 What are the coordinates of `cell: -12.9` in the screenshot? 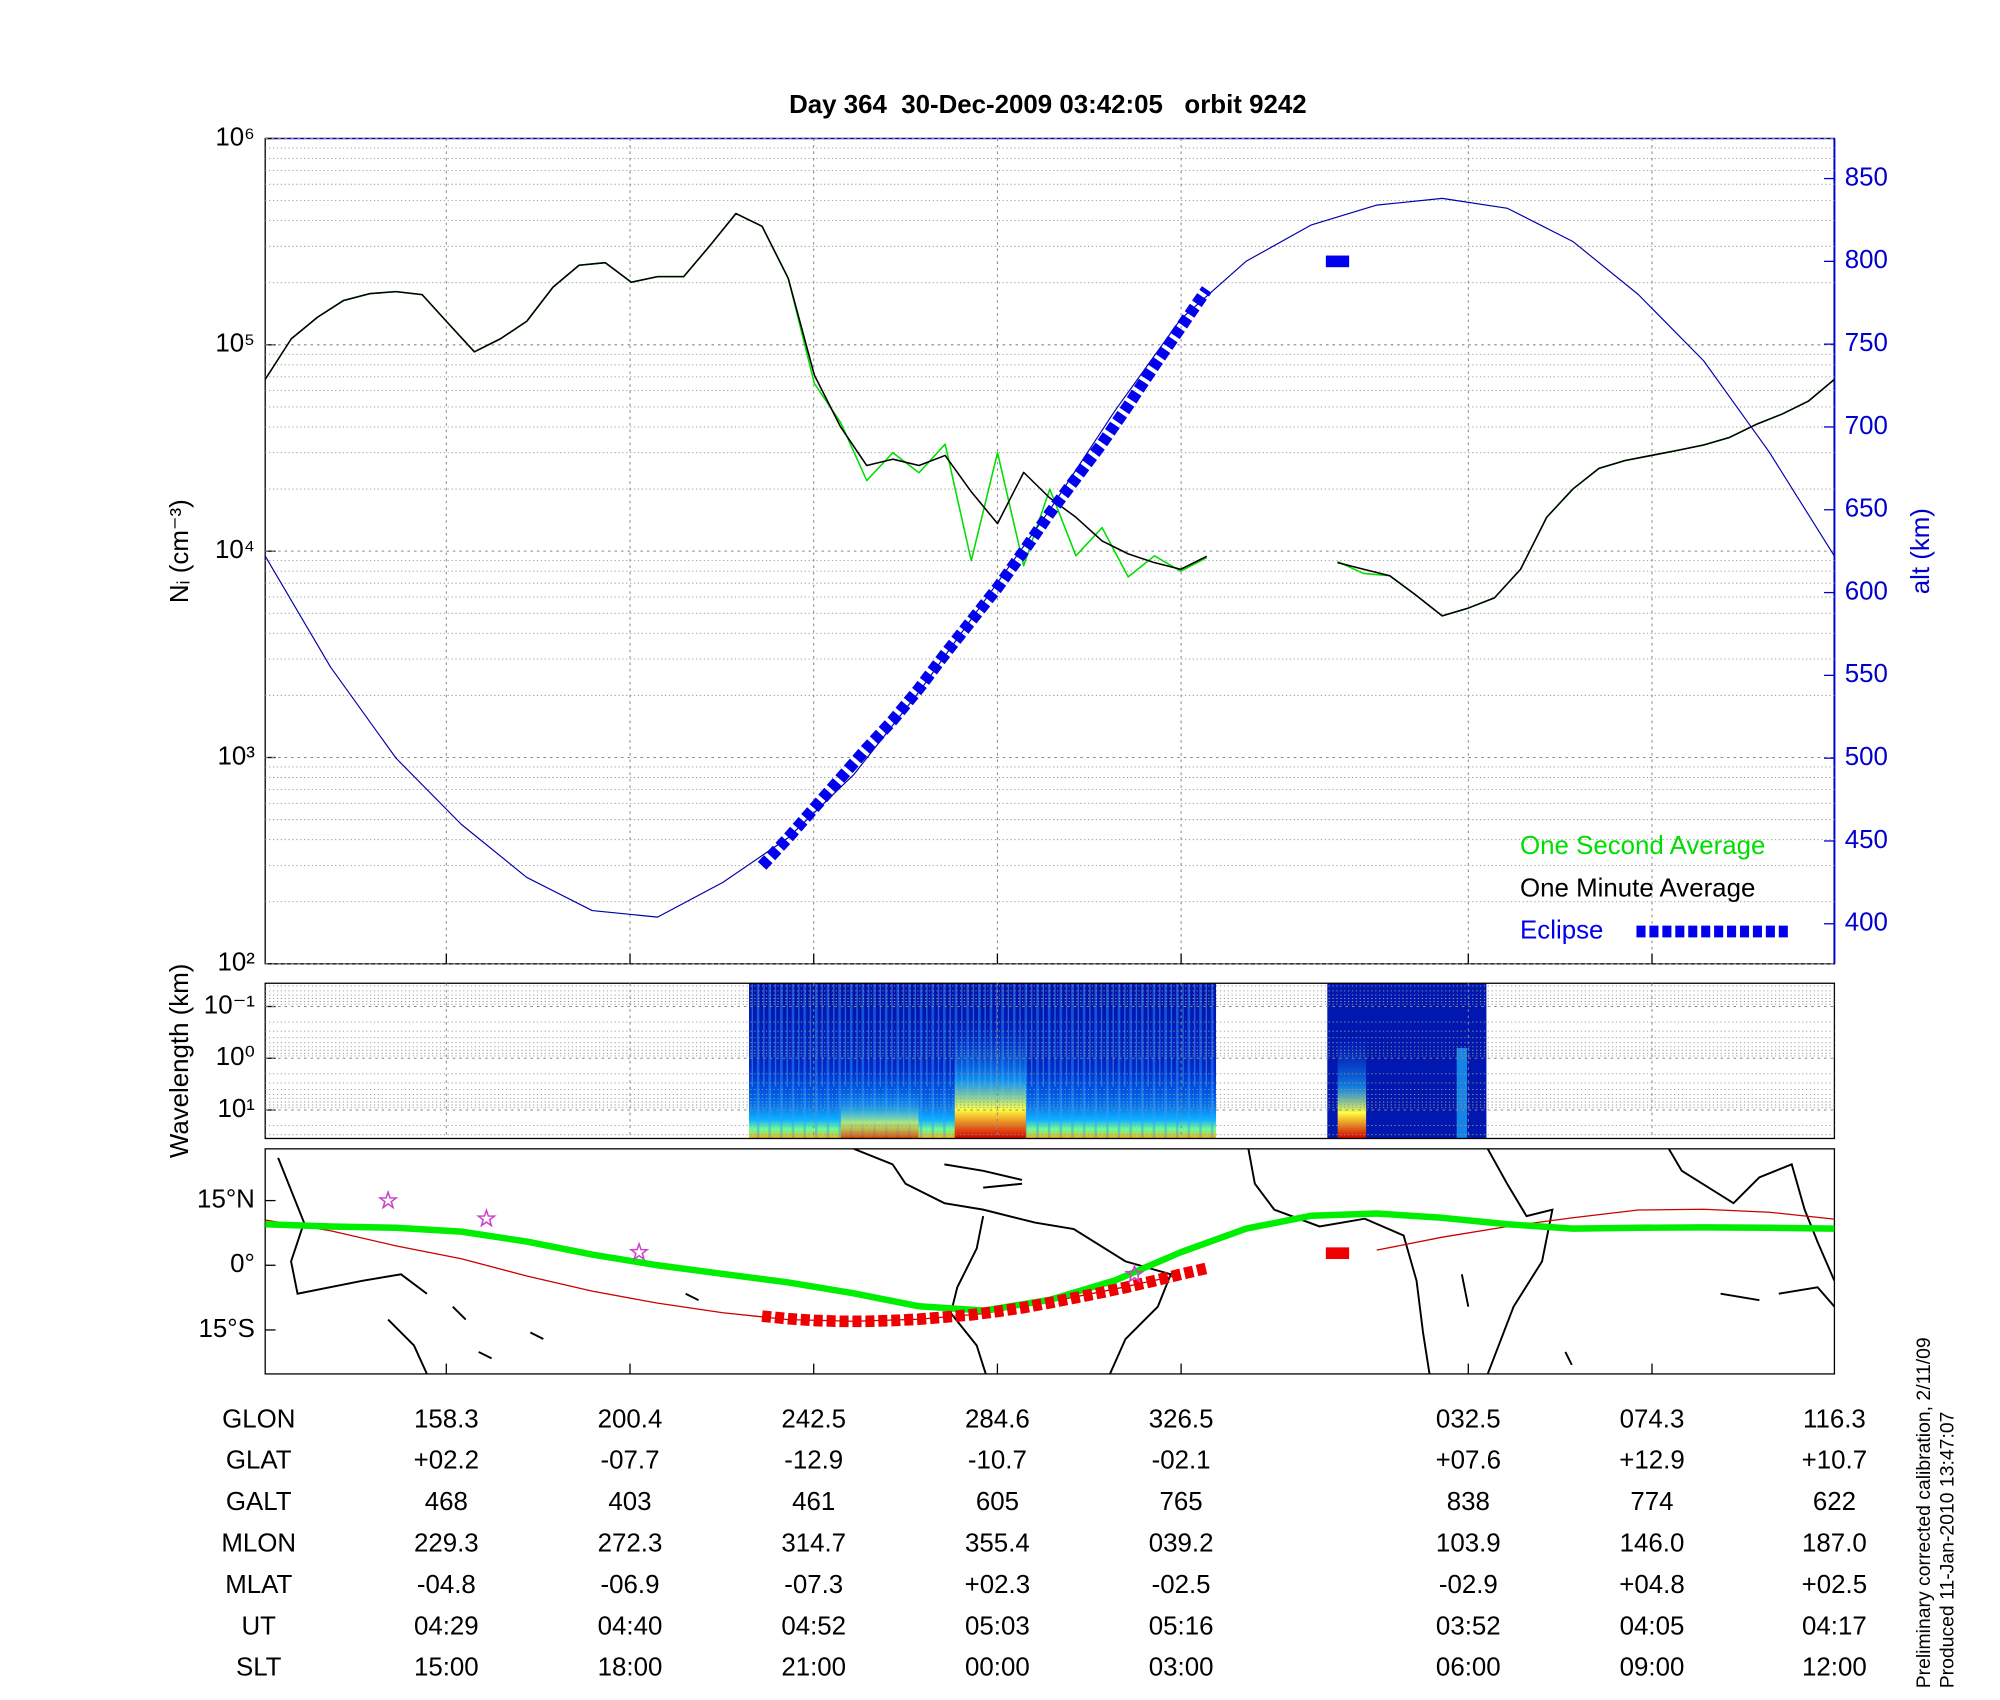 It's located at (813, 1461).